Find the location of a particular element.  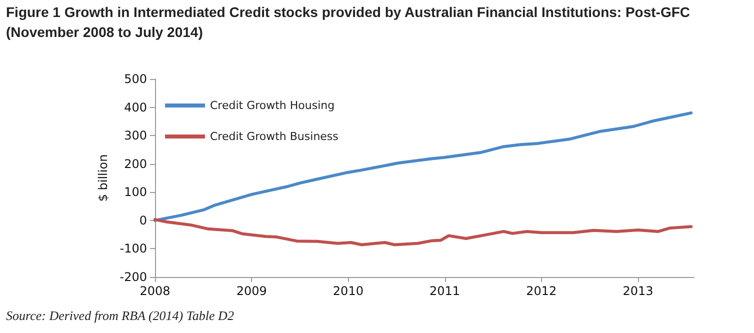

y-tick-label: 200 is located at coordinates (135, 163).